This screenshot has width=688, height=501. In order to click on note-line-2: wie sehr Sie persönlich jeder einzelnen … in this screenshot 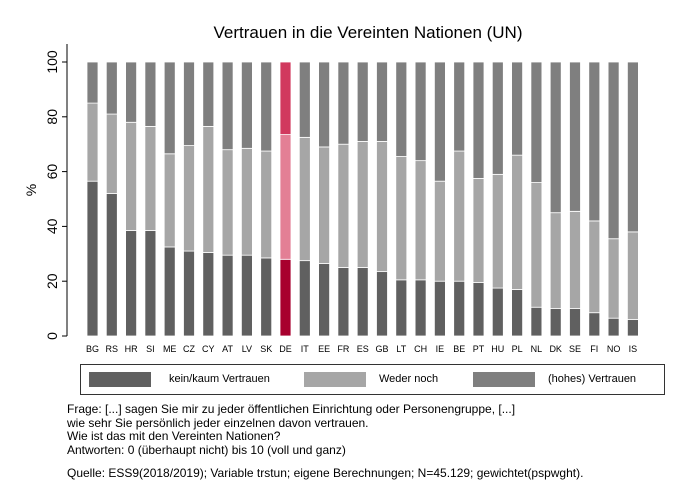, I will do `click(218, 422)`.